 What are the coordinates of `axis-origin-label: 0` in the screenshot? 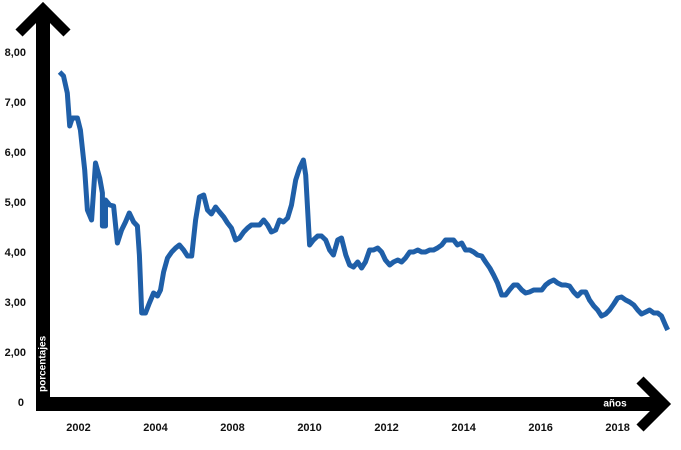 It's located at (21, 403).